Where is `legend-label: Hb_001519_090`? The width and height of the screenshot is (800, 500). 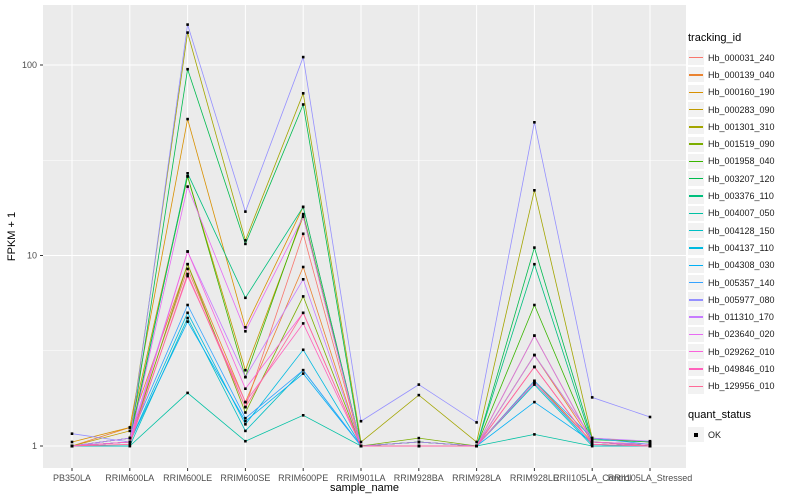
legend-label: Hb_001519_090 is located at coordinates (741, 144).